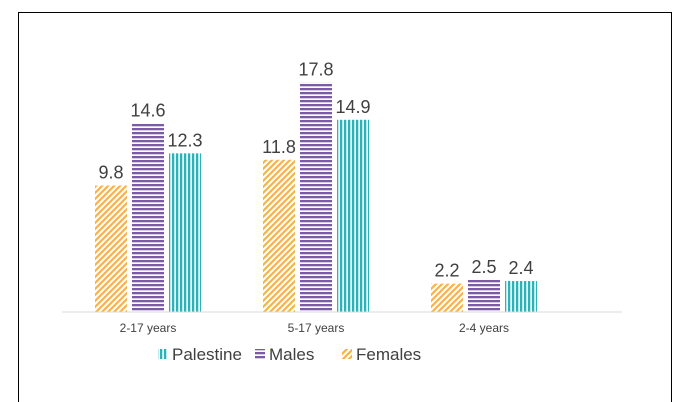 The image size is (674, 402). I want to click on legend-swatch-palestine, so click(163, 354).